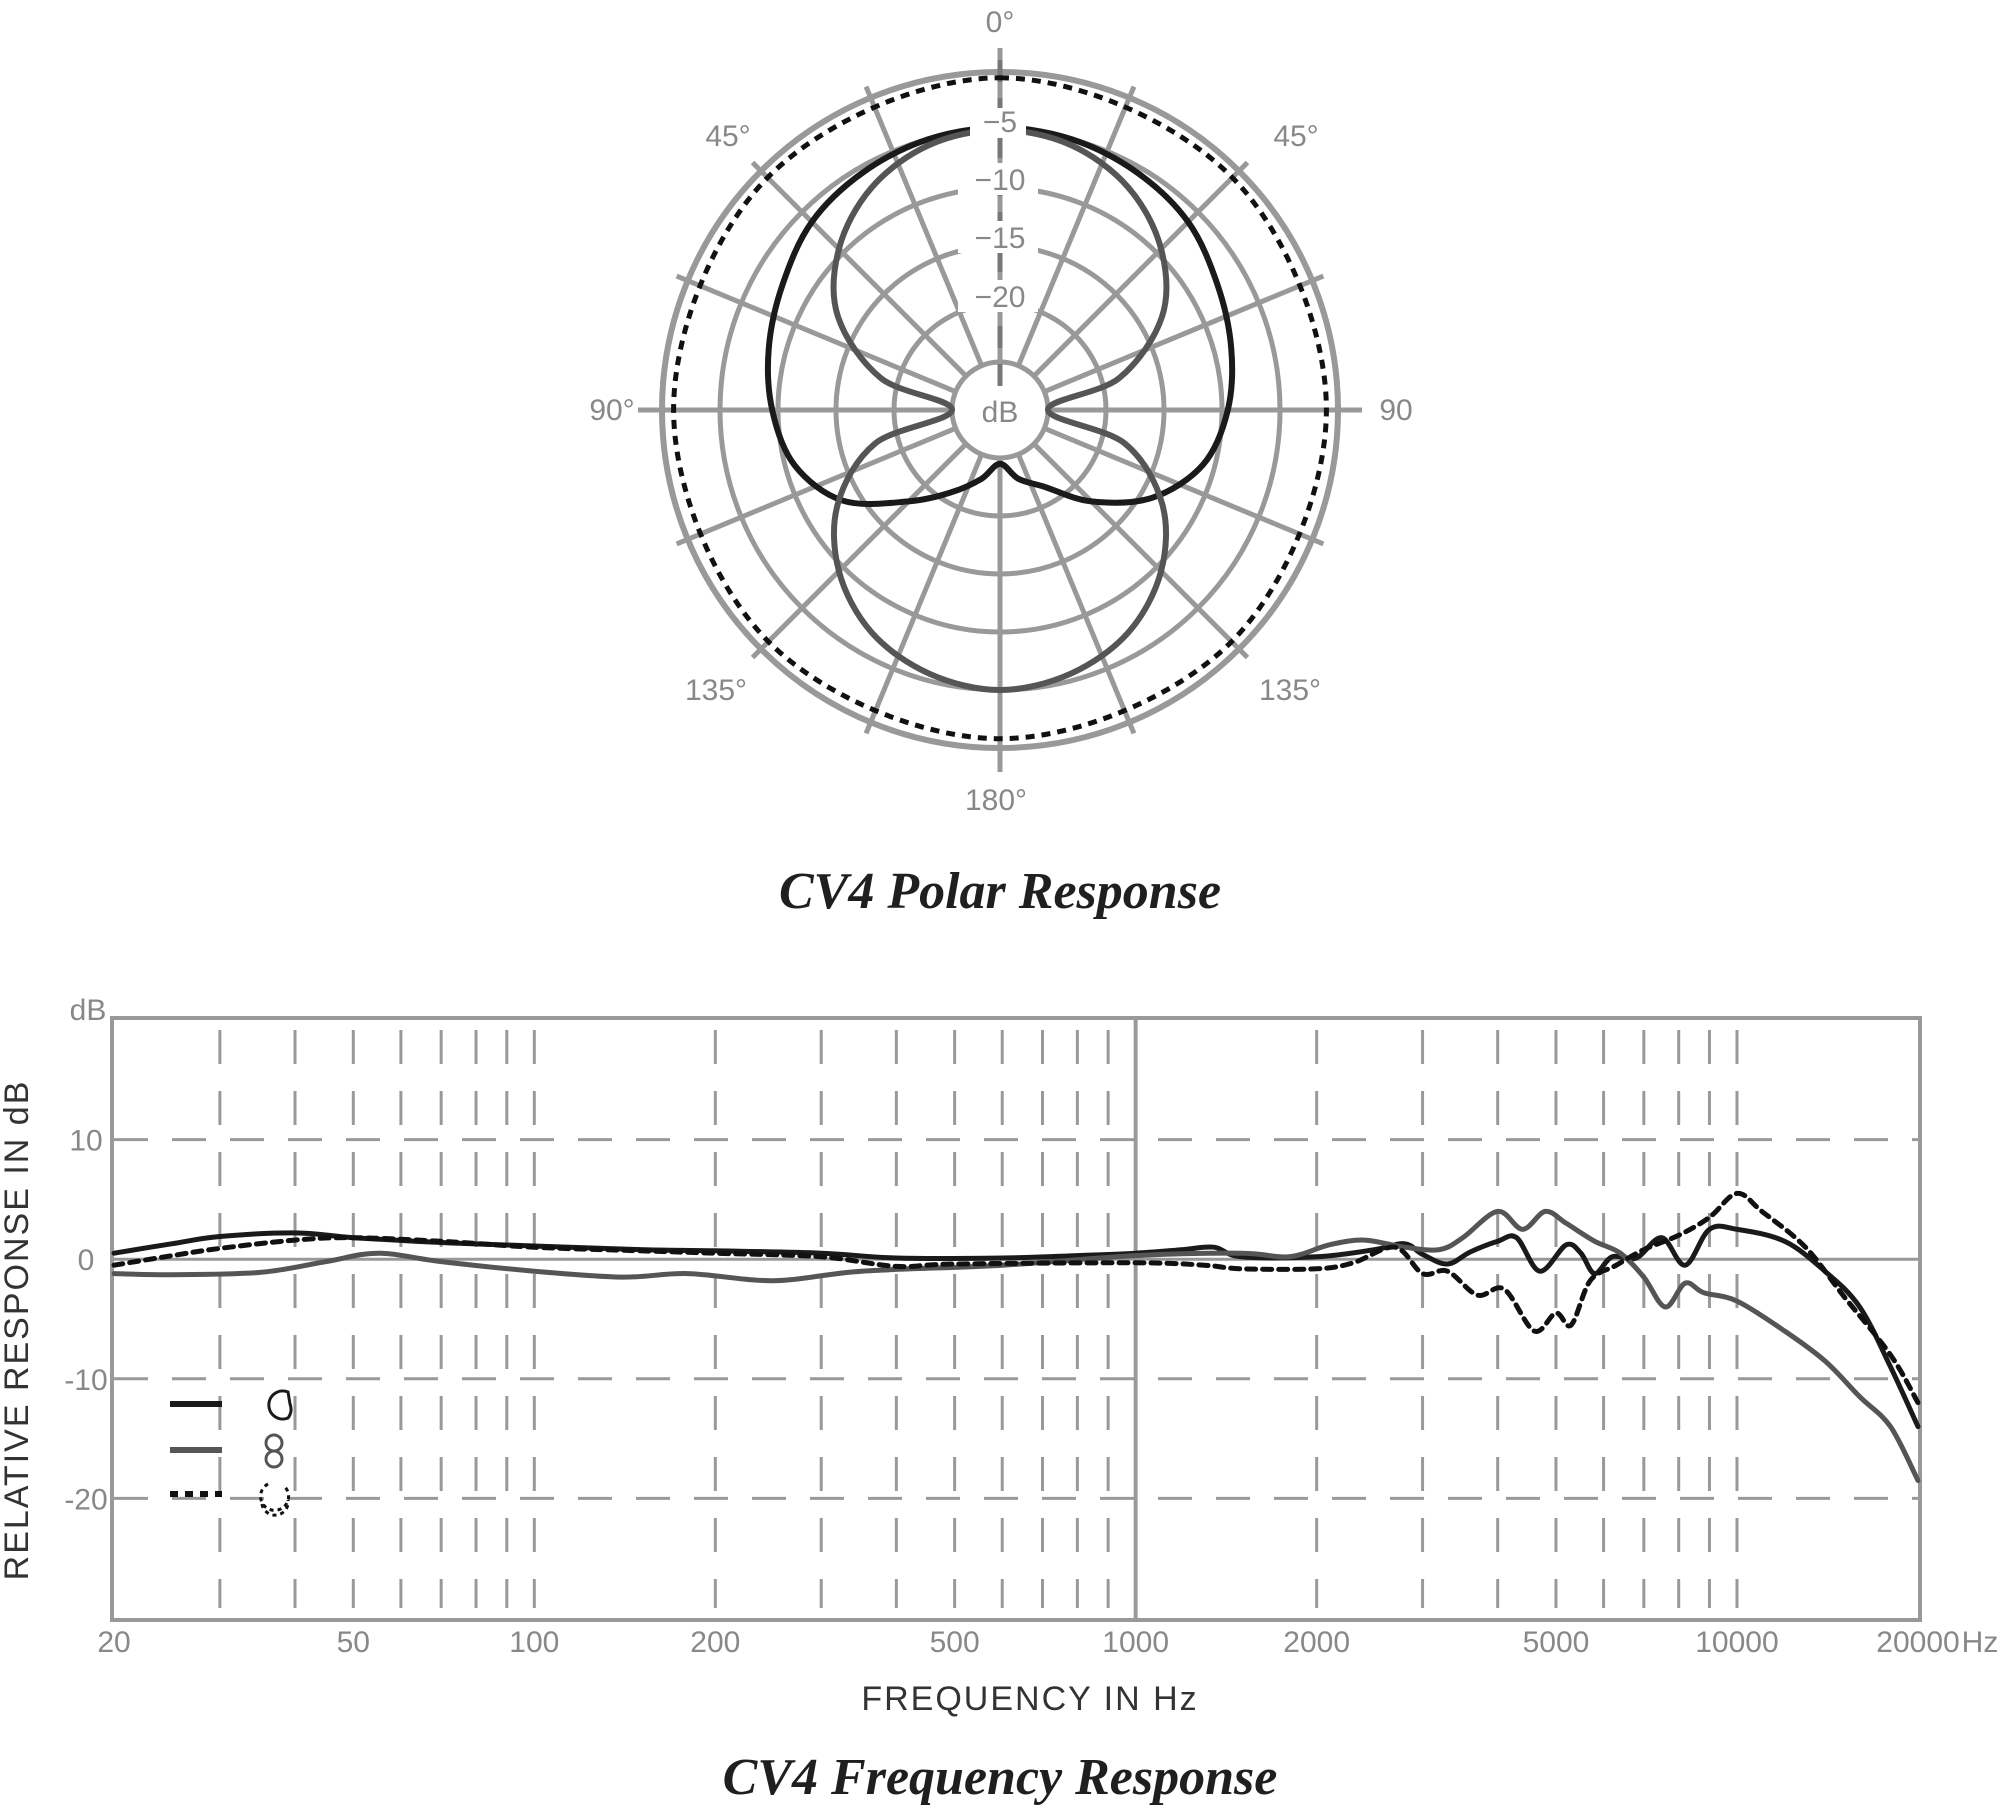 This screenshot has width=2000, height=1814. I want to click on frequency-series-cardioid, so click(1016, 1326).